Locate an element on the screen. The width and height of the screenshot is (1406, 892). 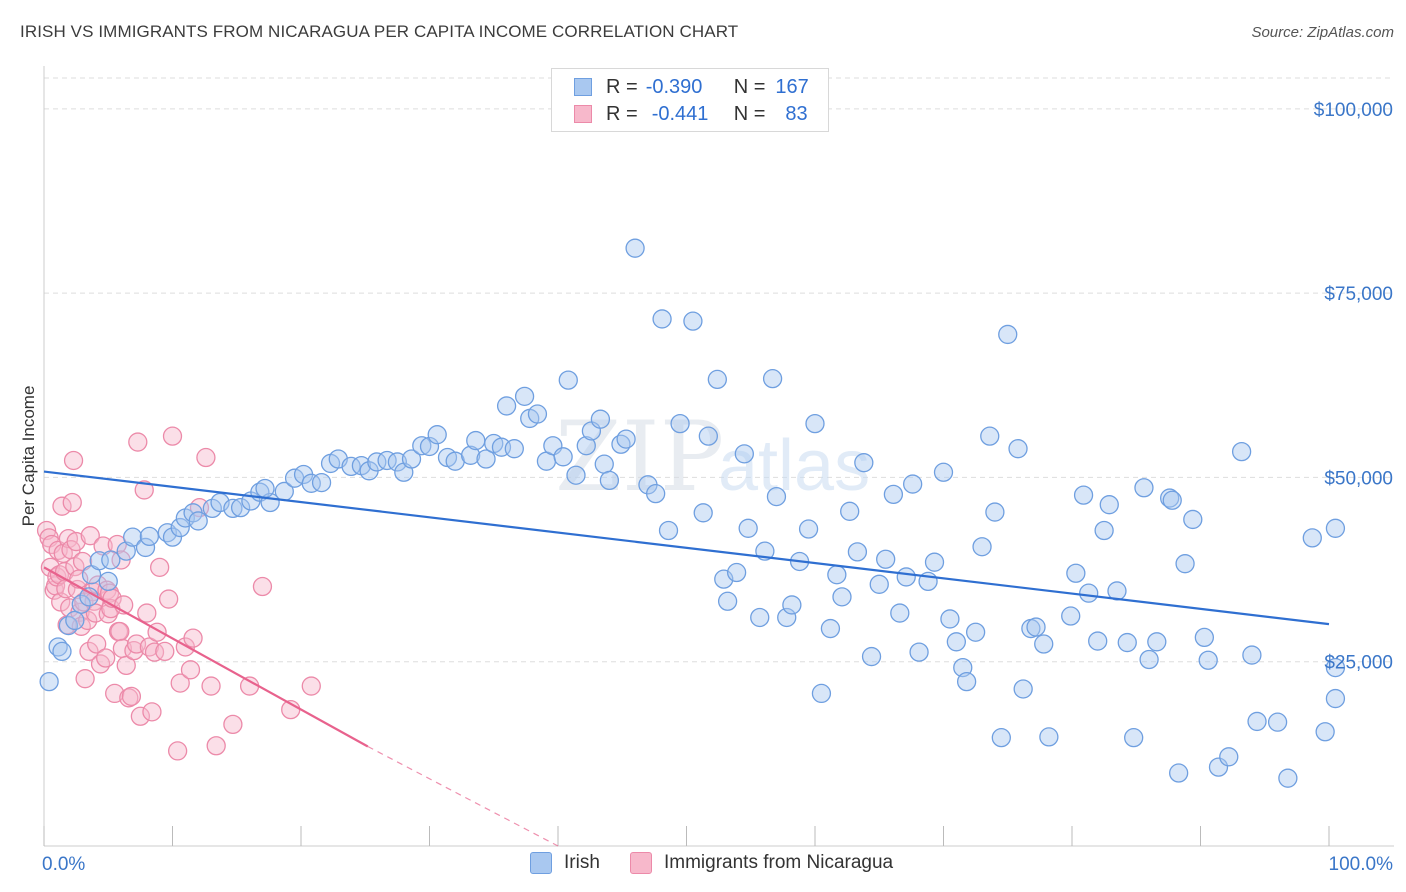
bottom-legend: Irish Immigrants from Nicaragua is located at coordinates (703, 865).